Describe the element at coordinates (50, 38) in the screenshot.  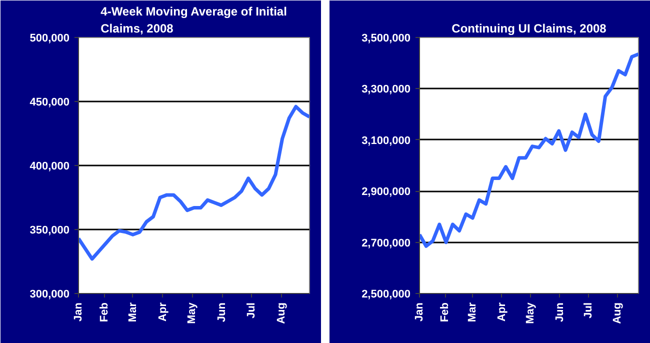
I see `y-tick-label: 500,000` at that location.